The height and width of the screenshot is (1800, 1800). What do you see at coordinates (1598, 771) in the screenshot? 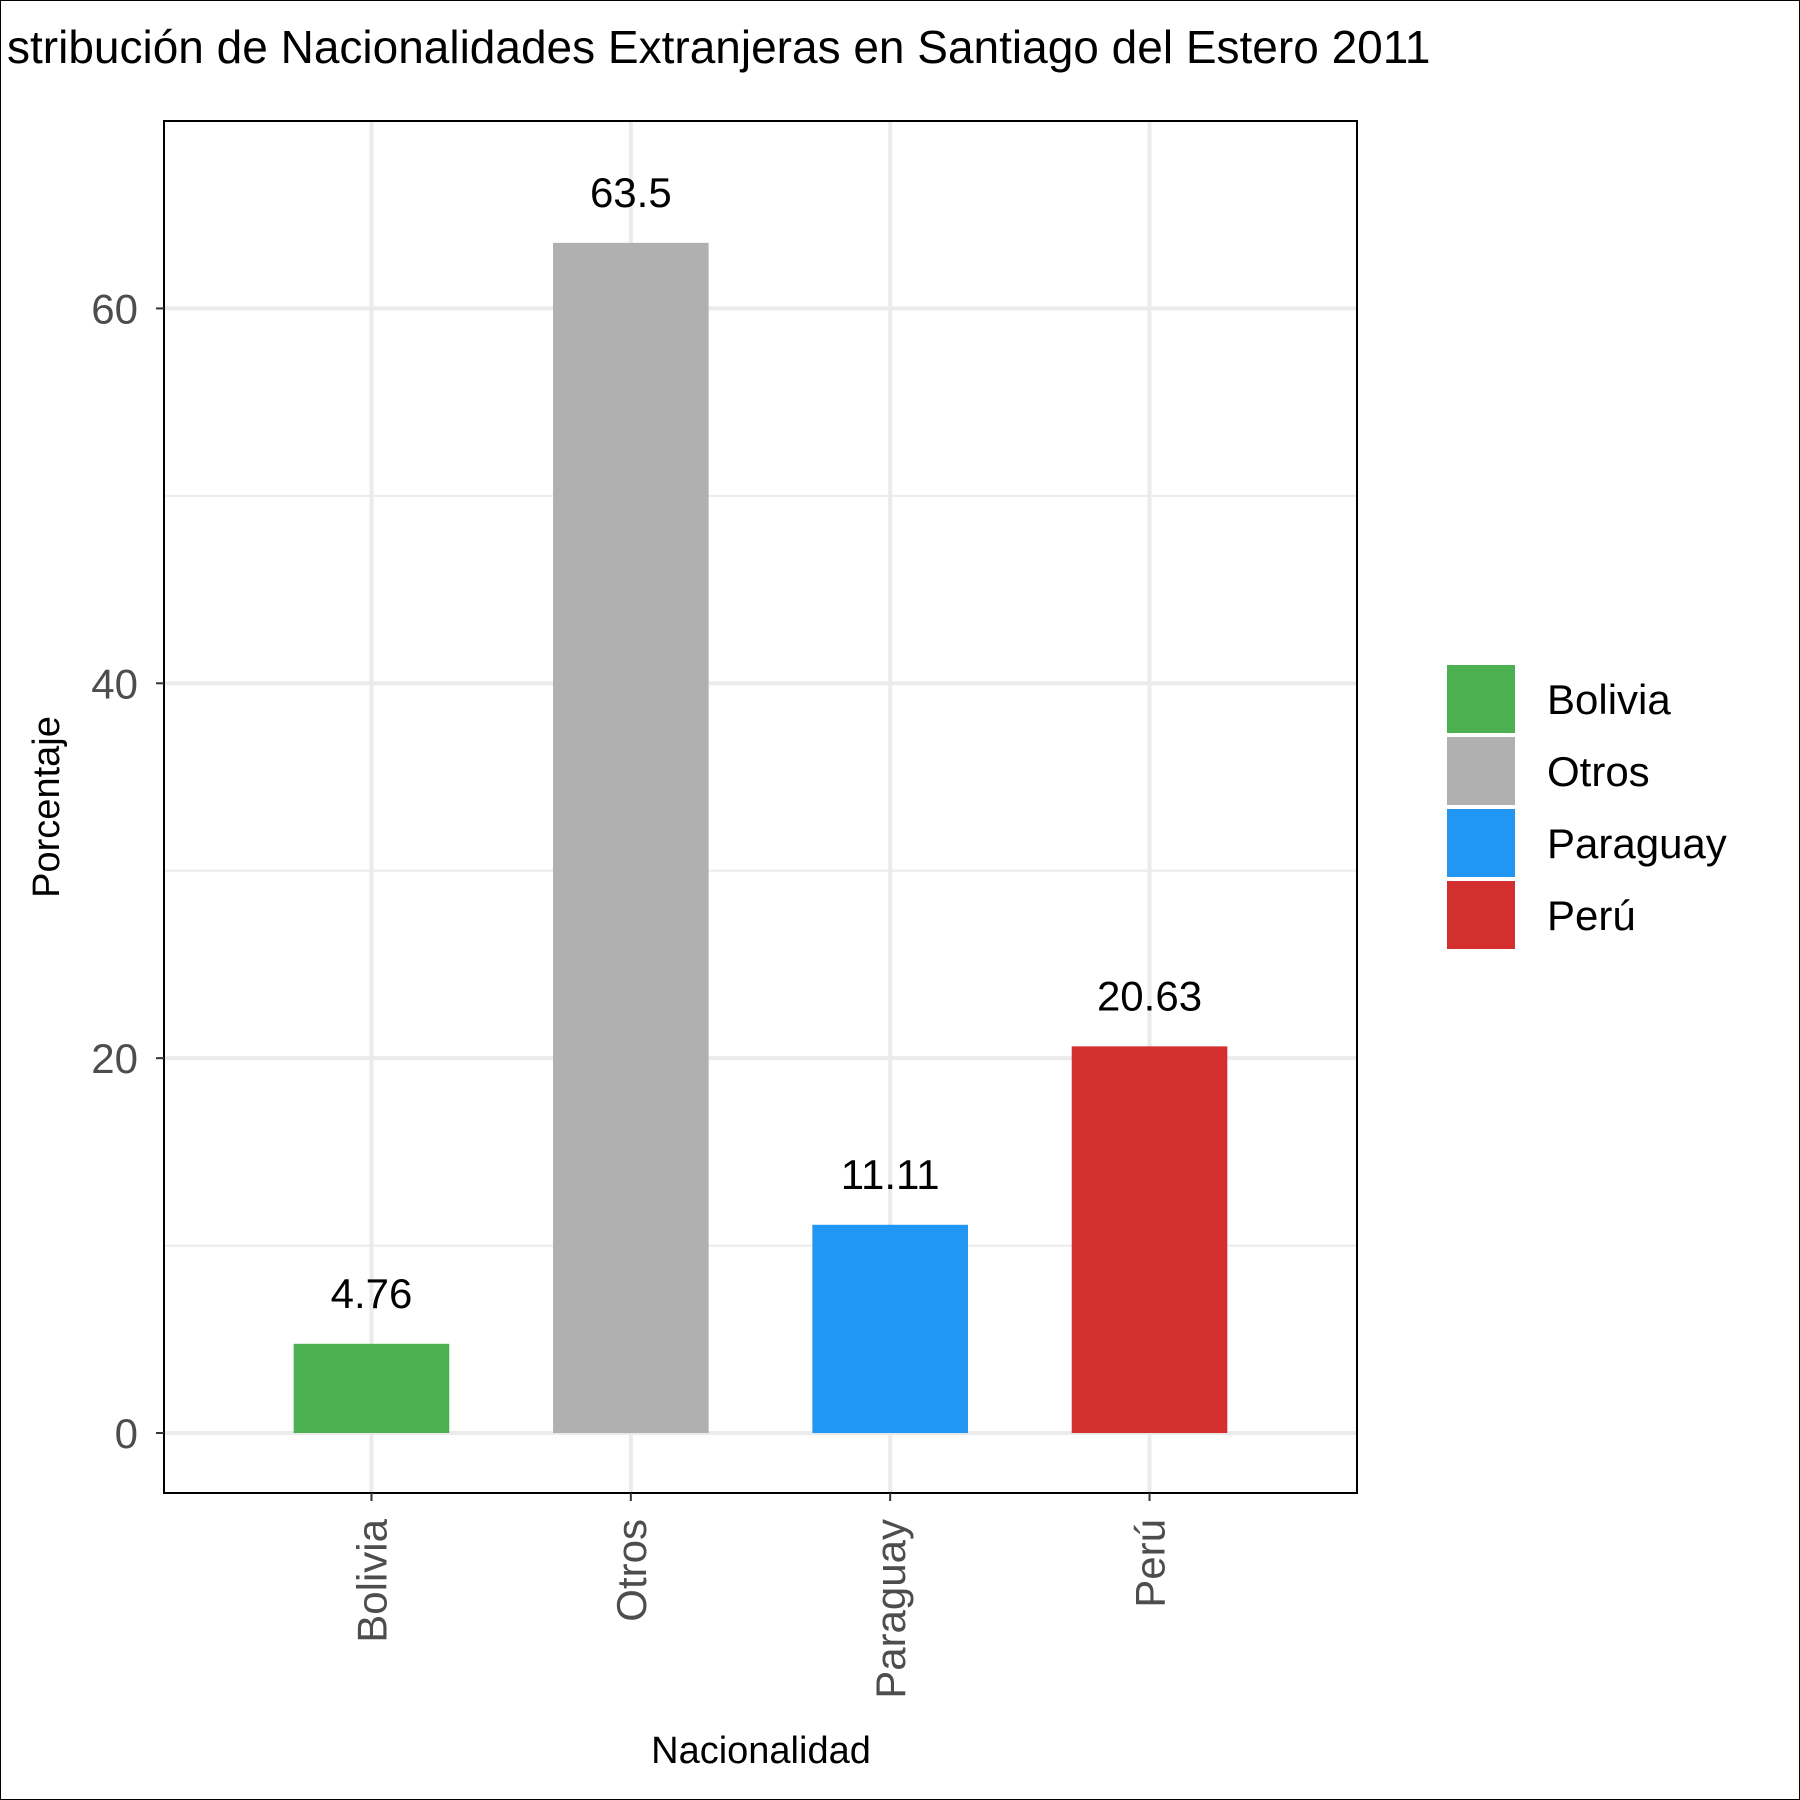
I see `legend-label: Otros` at bounding box center [1598, 771].